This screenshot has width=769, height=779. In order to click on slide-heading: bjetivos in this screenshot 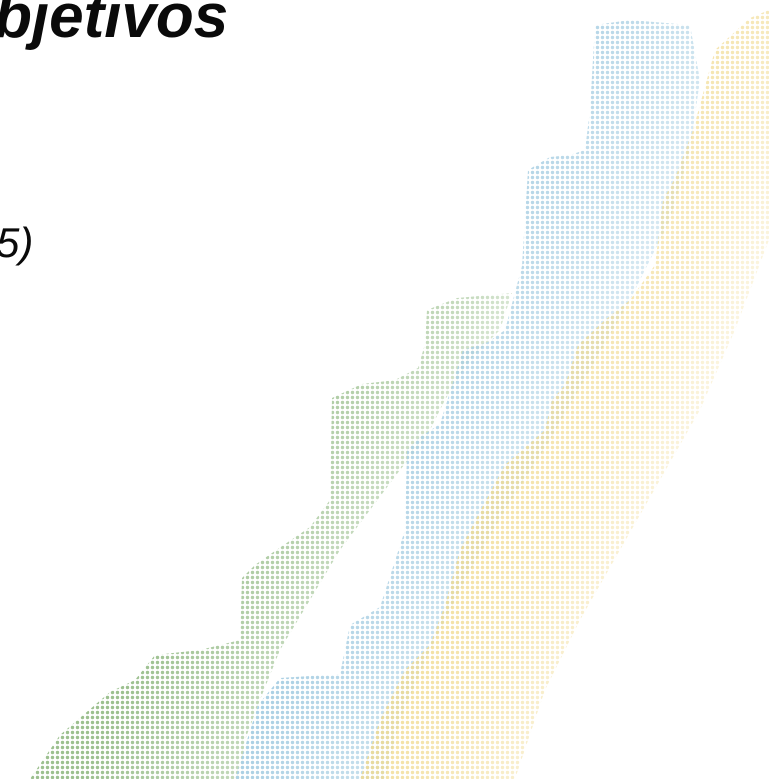, I will do `click(114, 25)`.